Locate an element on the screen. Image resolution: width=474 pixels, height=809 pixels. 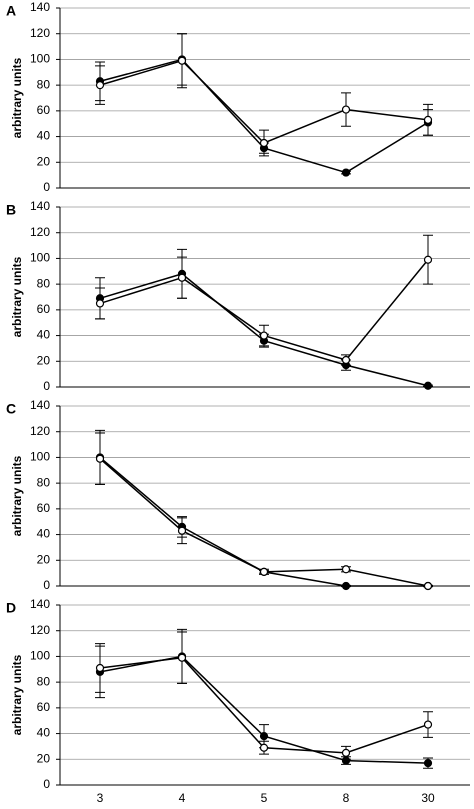
x-tick-label: 5 is located at coordinates (264, 798).